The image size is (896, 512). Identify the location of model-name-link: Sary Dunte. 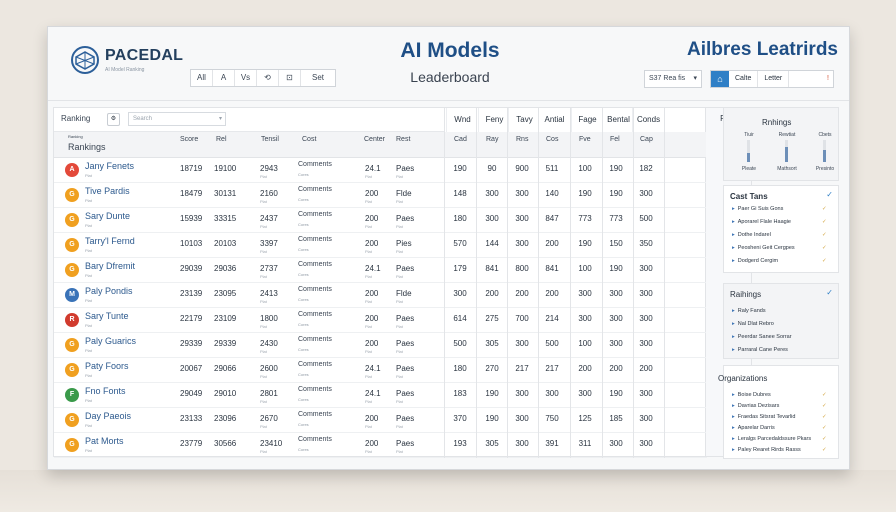
(108, 216).